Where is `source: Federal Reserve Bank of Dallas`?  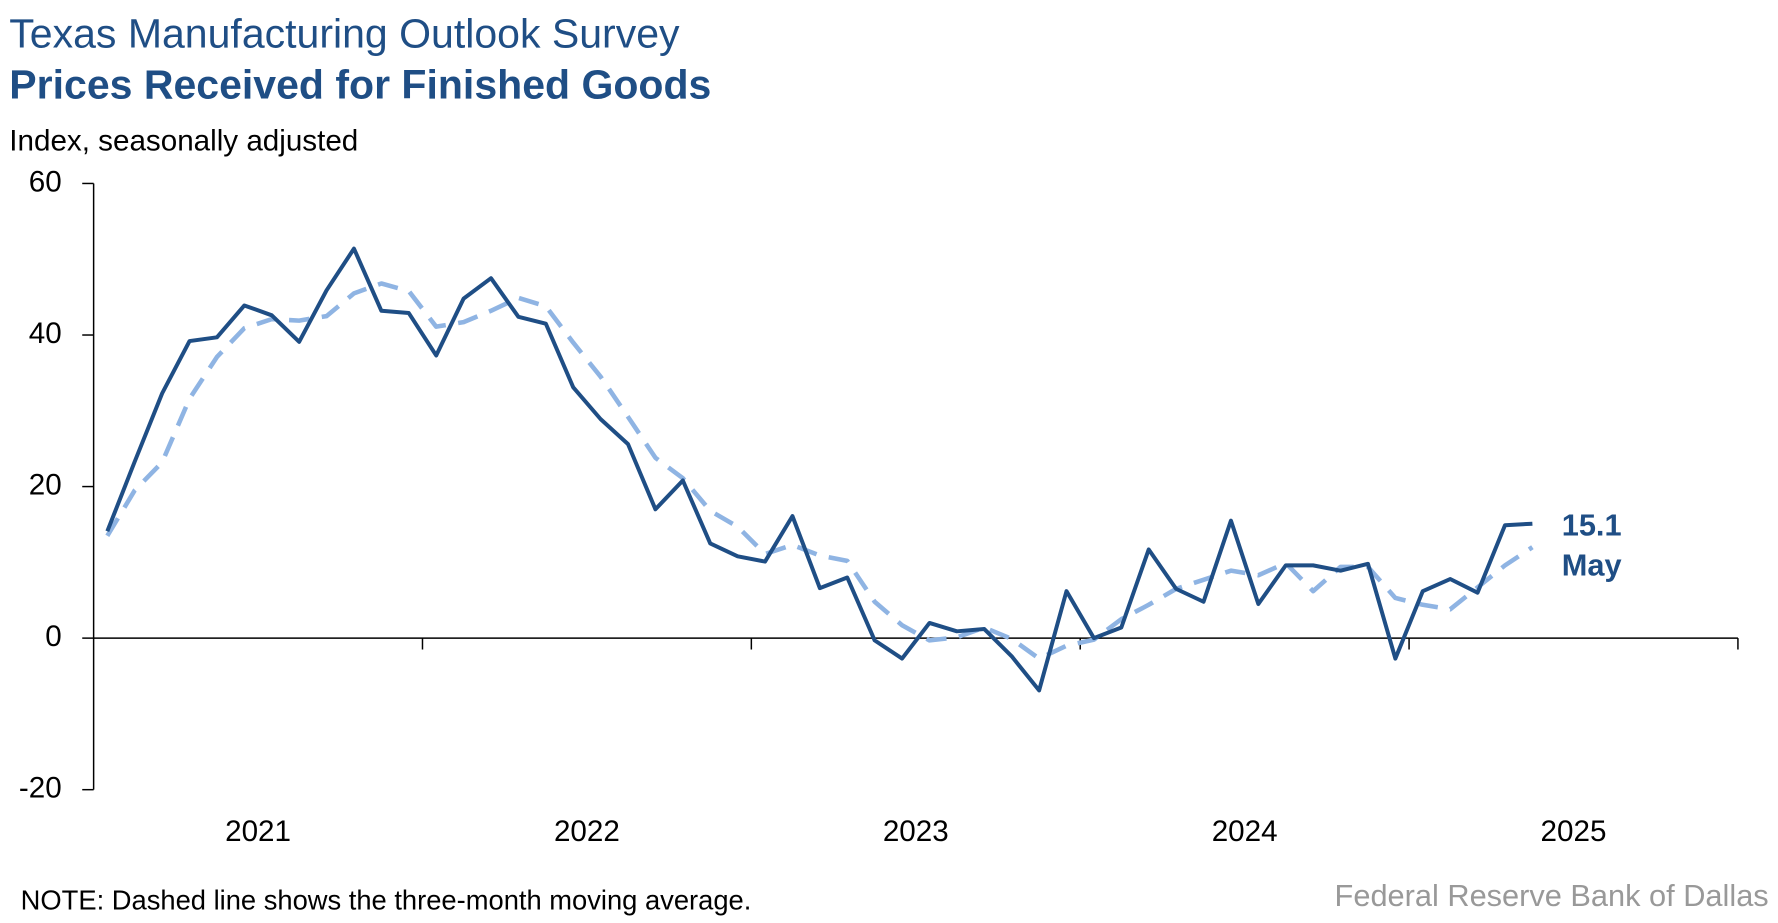
source: Federal Reserve Bank of Dallas is located at coordinates (1552, 895).